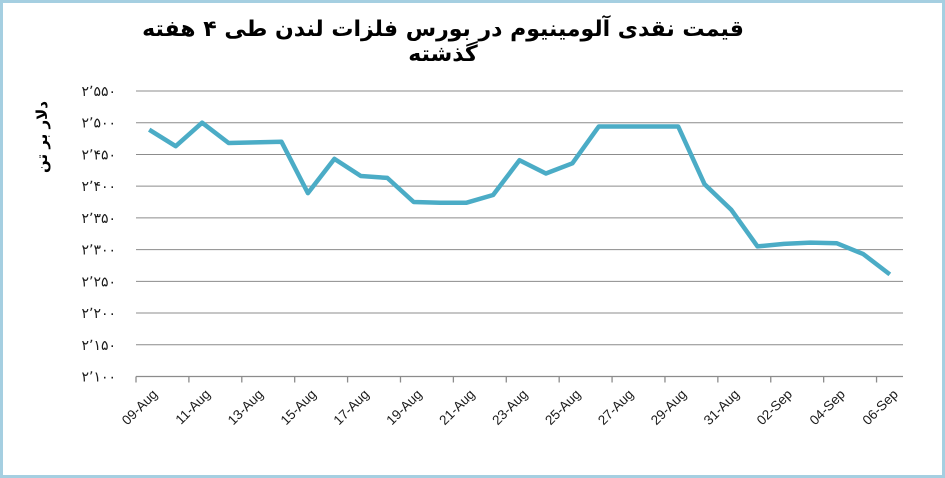 The width and height of the screenshot is (945, 478). Describe the element at coordinates (98, 378) in the screenshot. I see `y-tick-label: ۲٬۱۰۰` at that location.